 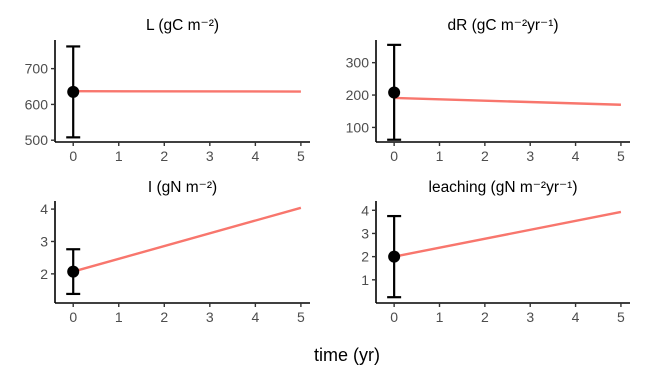 What do you see at coordinates (347, 355) in the screenshot?
I see `x-axis-label: time (yr)` at bounding box center [347, 355].